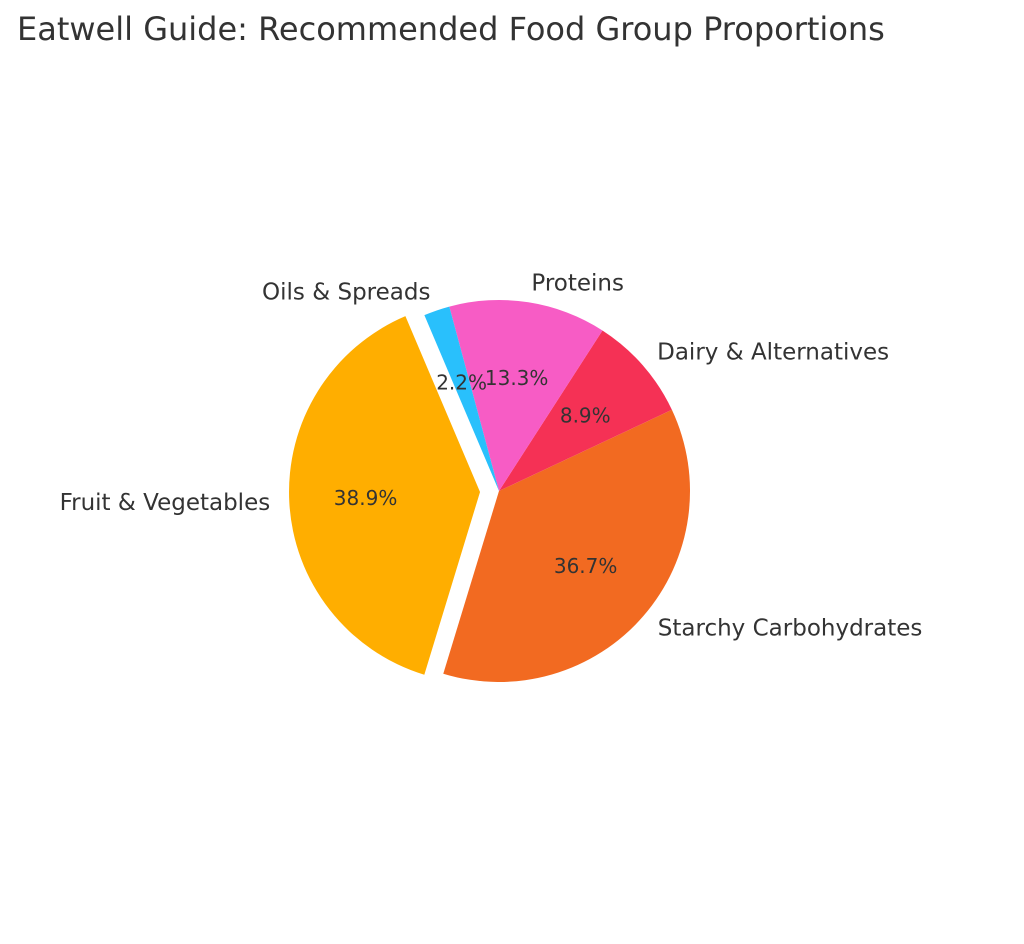 The image size is (1024, 944). Describe the element at coordinates (567, 546) in the screenshot. I see `pie-slice-starchy-carbohydrates` at that location.